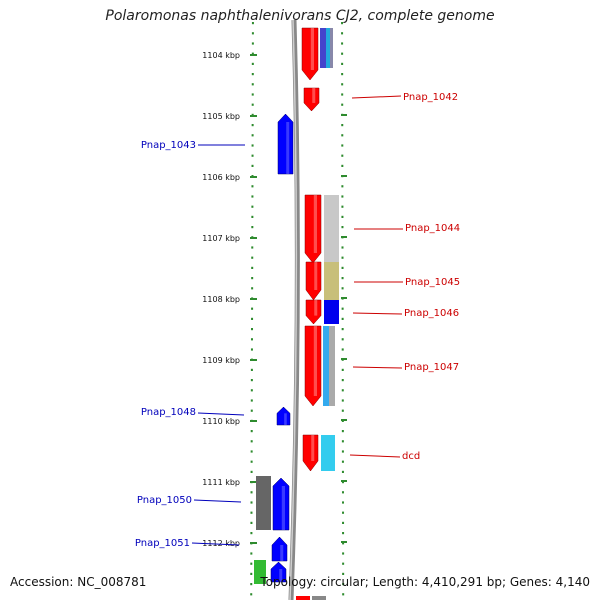 This screenshot has height=600, width=600. Describe the element at coordinates (431, 367) in the screenshot. I see `gene-label: Pnap_1047` at that location.